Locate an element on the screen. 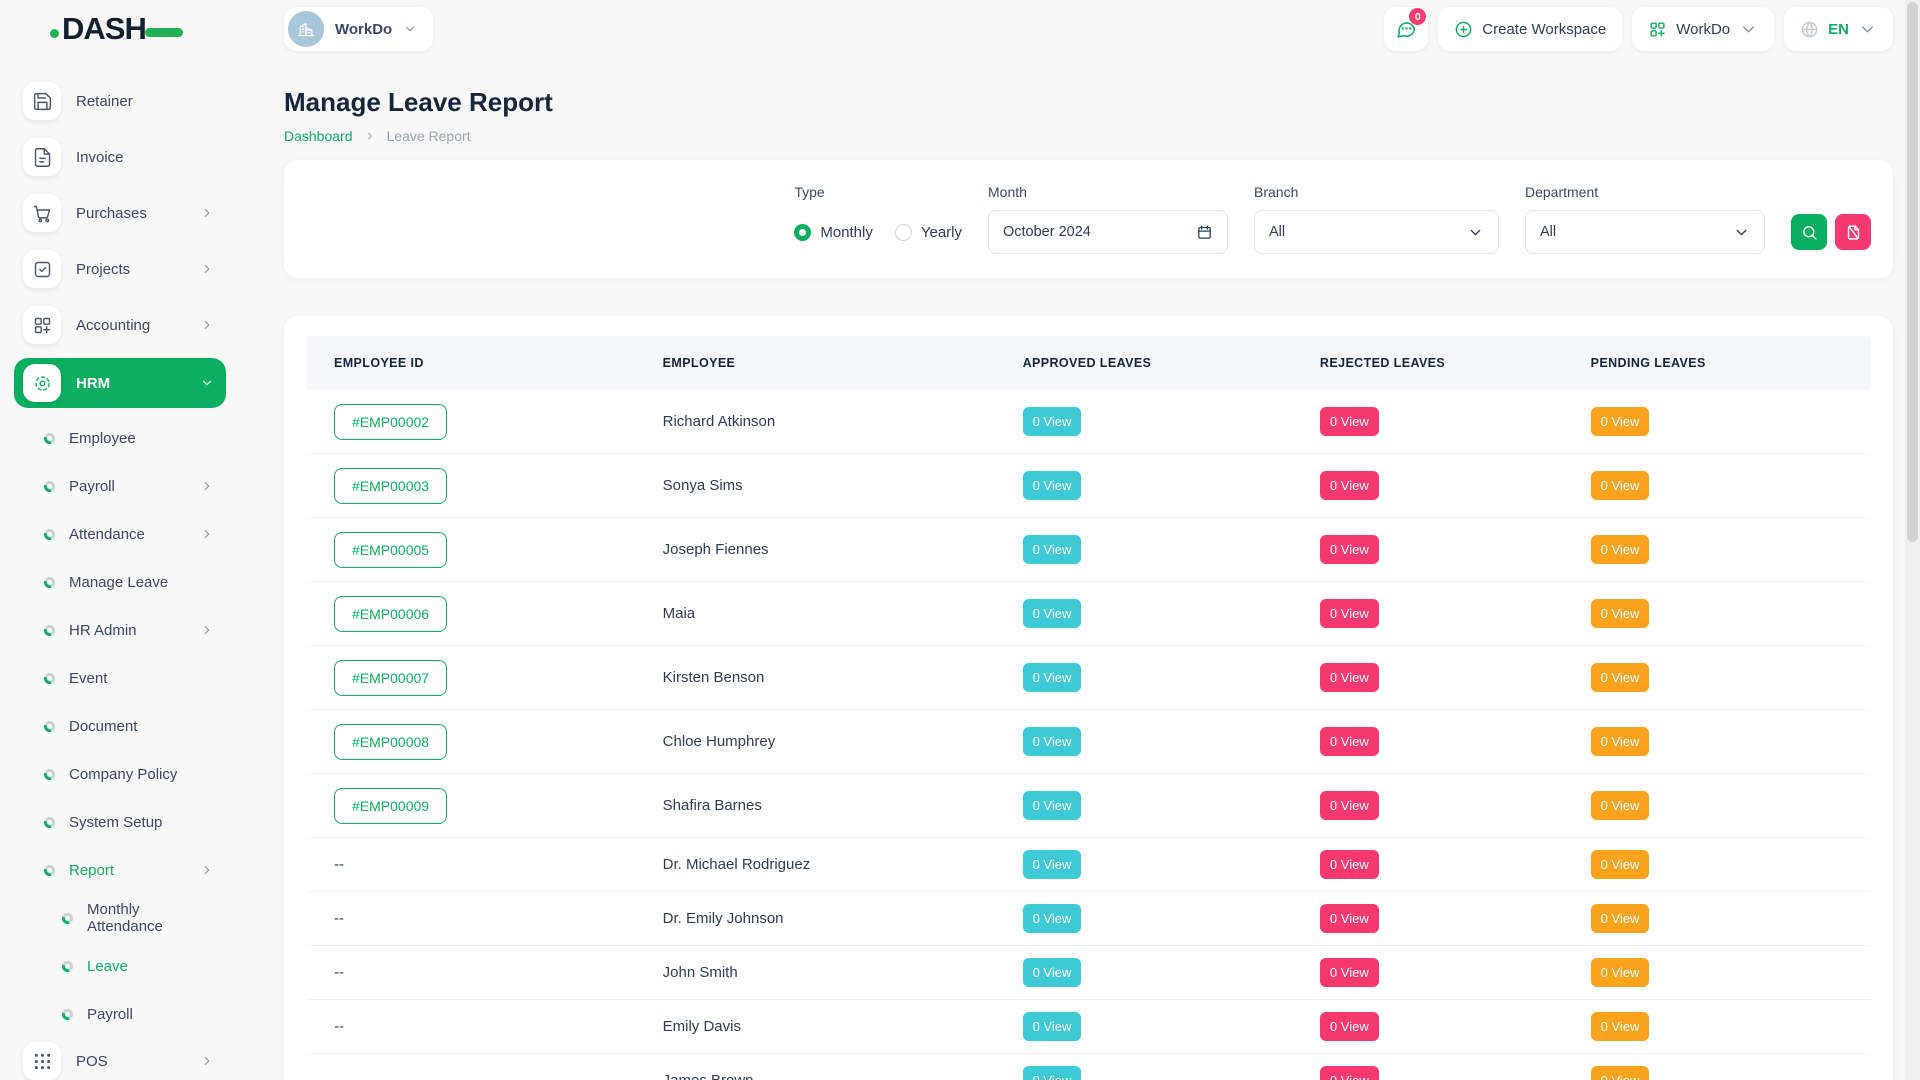 This screenshot has width=1920, height=1080. filter-card: Type Monthly Yearly Month October 2024 is located at coordinates (1088, 219).